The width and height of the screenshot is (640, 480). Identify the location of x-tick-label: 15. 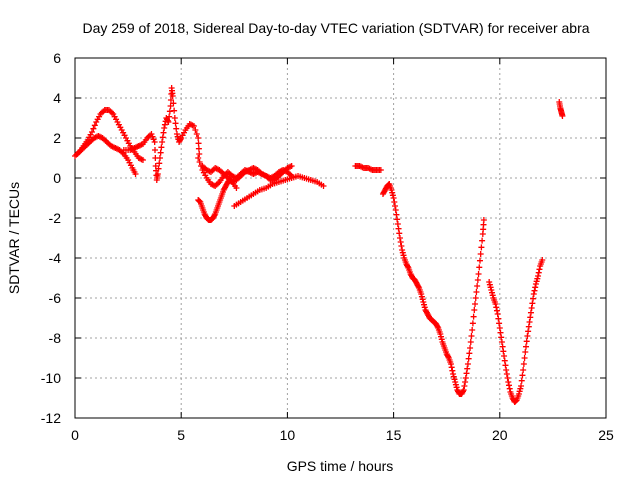
(394, 435).